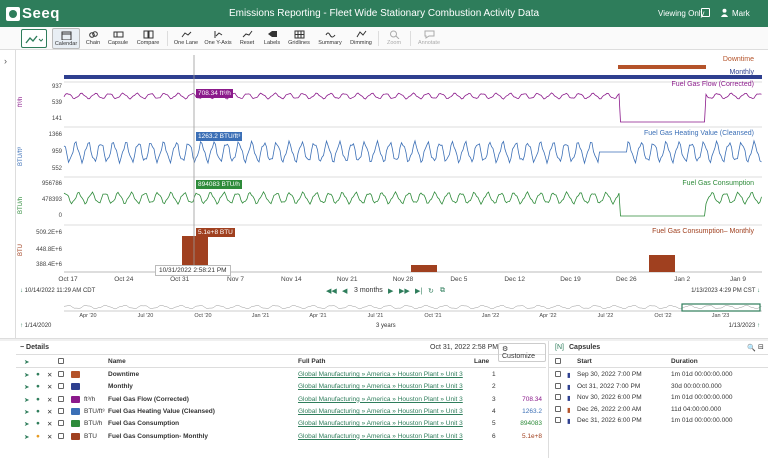 This screenshot has height=458, width=768. Describe the element at coordinates (361, 38) in the screenshot. I see `dimming-button: Dimming` at that location.